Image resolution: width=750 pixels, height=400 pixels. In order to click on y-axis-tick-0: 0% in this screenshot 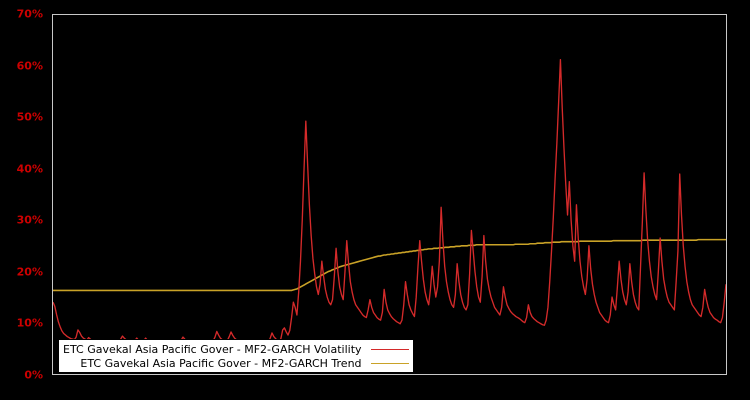, I will do `click(33, 375)`.